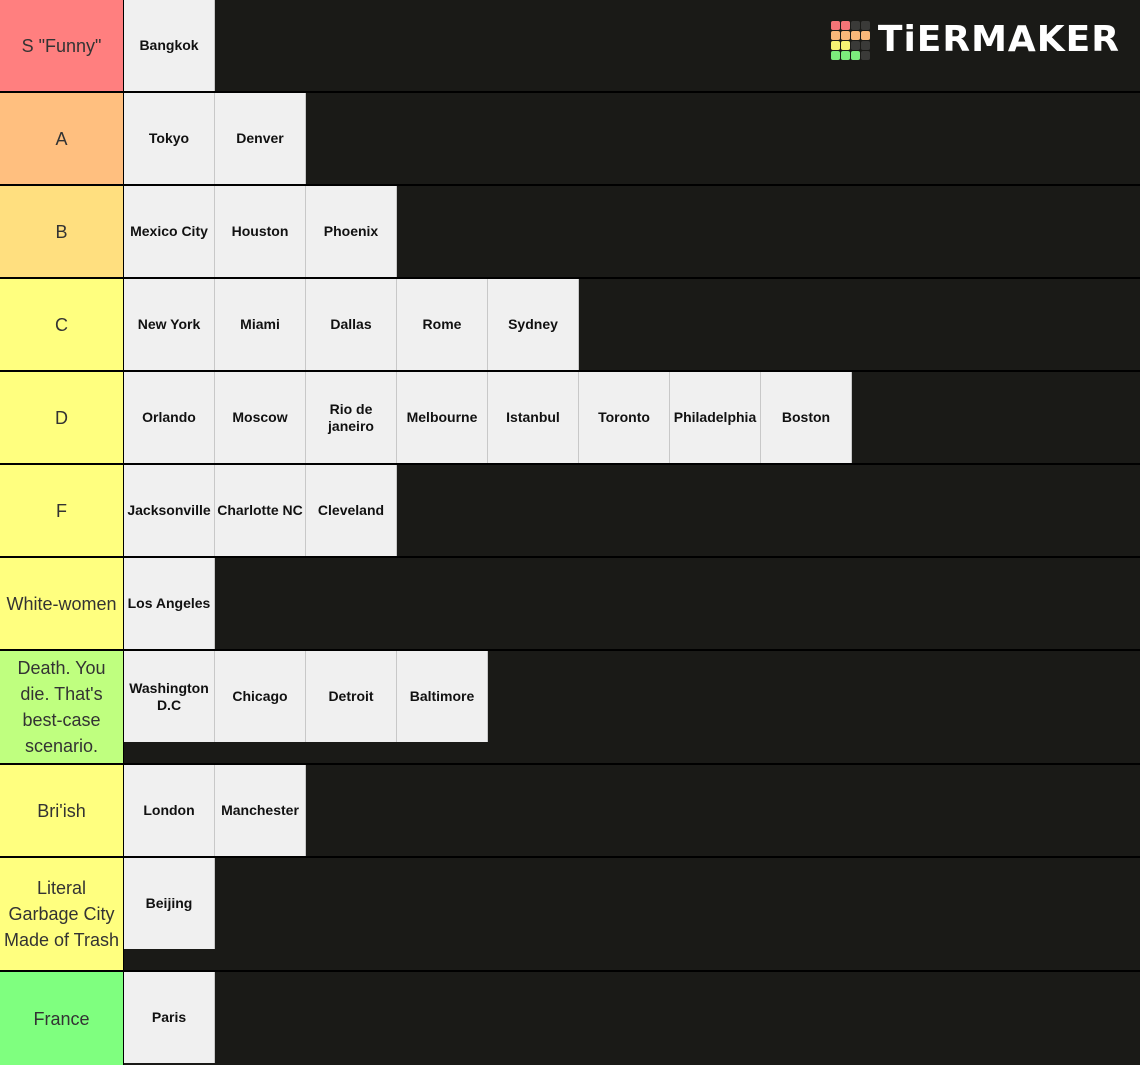  Describe the element at coordinates (62, 914) in the screenshot. I see `tier-label: Literal Garbage City Made of Trash` at that location.